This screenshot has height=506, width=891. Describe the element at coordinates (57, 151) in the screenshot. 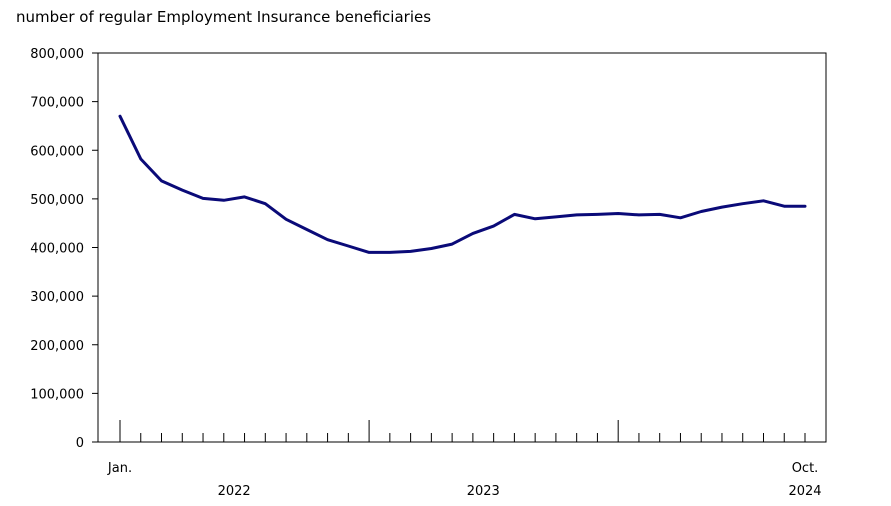

I see `y-tick-label: 600,000` at that location.